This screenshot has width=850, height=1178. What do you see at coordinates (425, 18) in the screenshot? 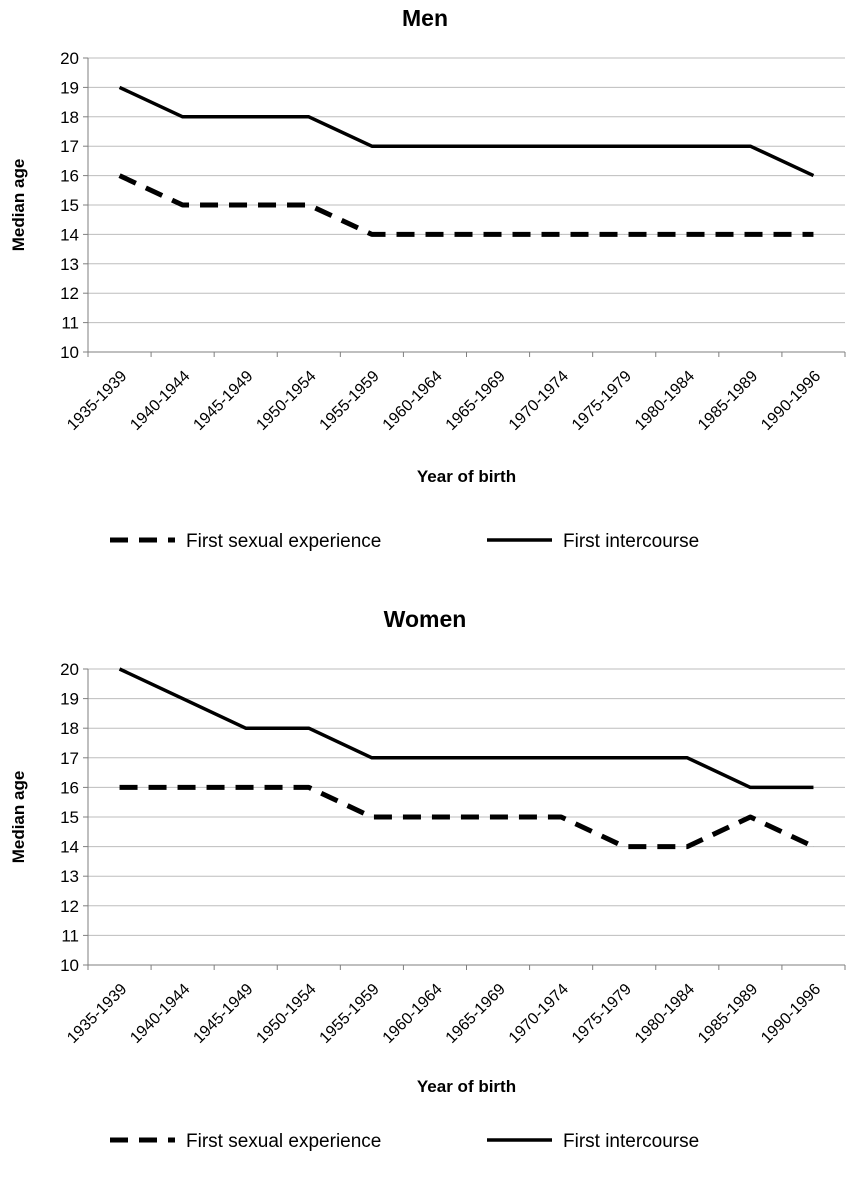
I see `chart-title: Men` at bounding box center [425, 18].